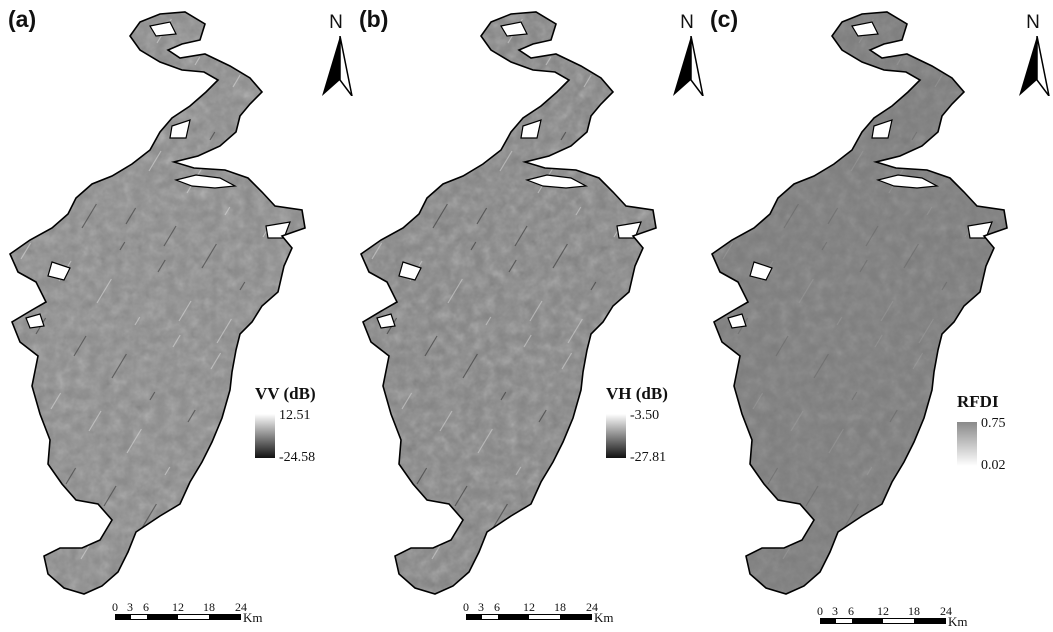  Describe the element at coordinates (654, 432) in the screenshot. I see `legend: VH (dB) -3.50 -27.81` at that location.